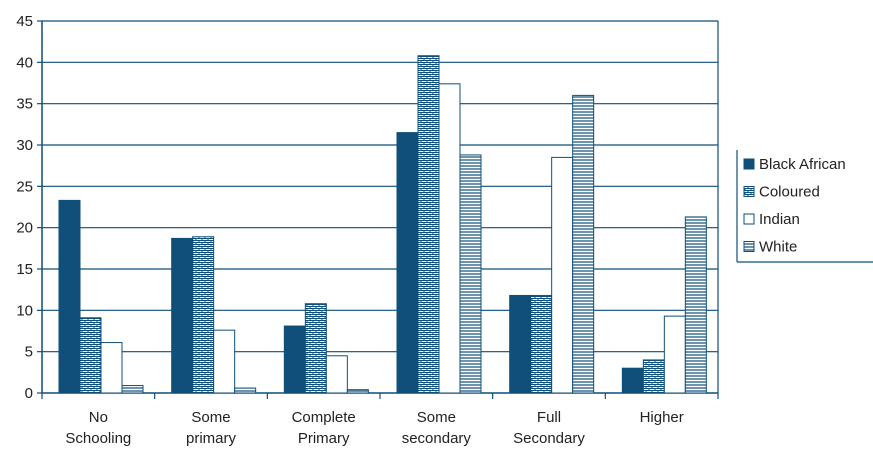 This screenshot has width=873, height=449. Describe the element at coordinates (778, 247) in the screenshot. I see `legend-label: White` at that location.